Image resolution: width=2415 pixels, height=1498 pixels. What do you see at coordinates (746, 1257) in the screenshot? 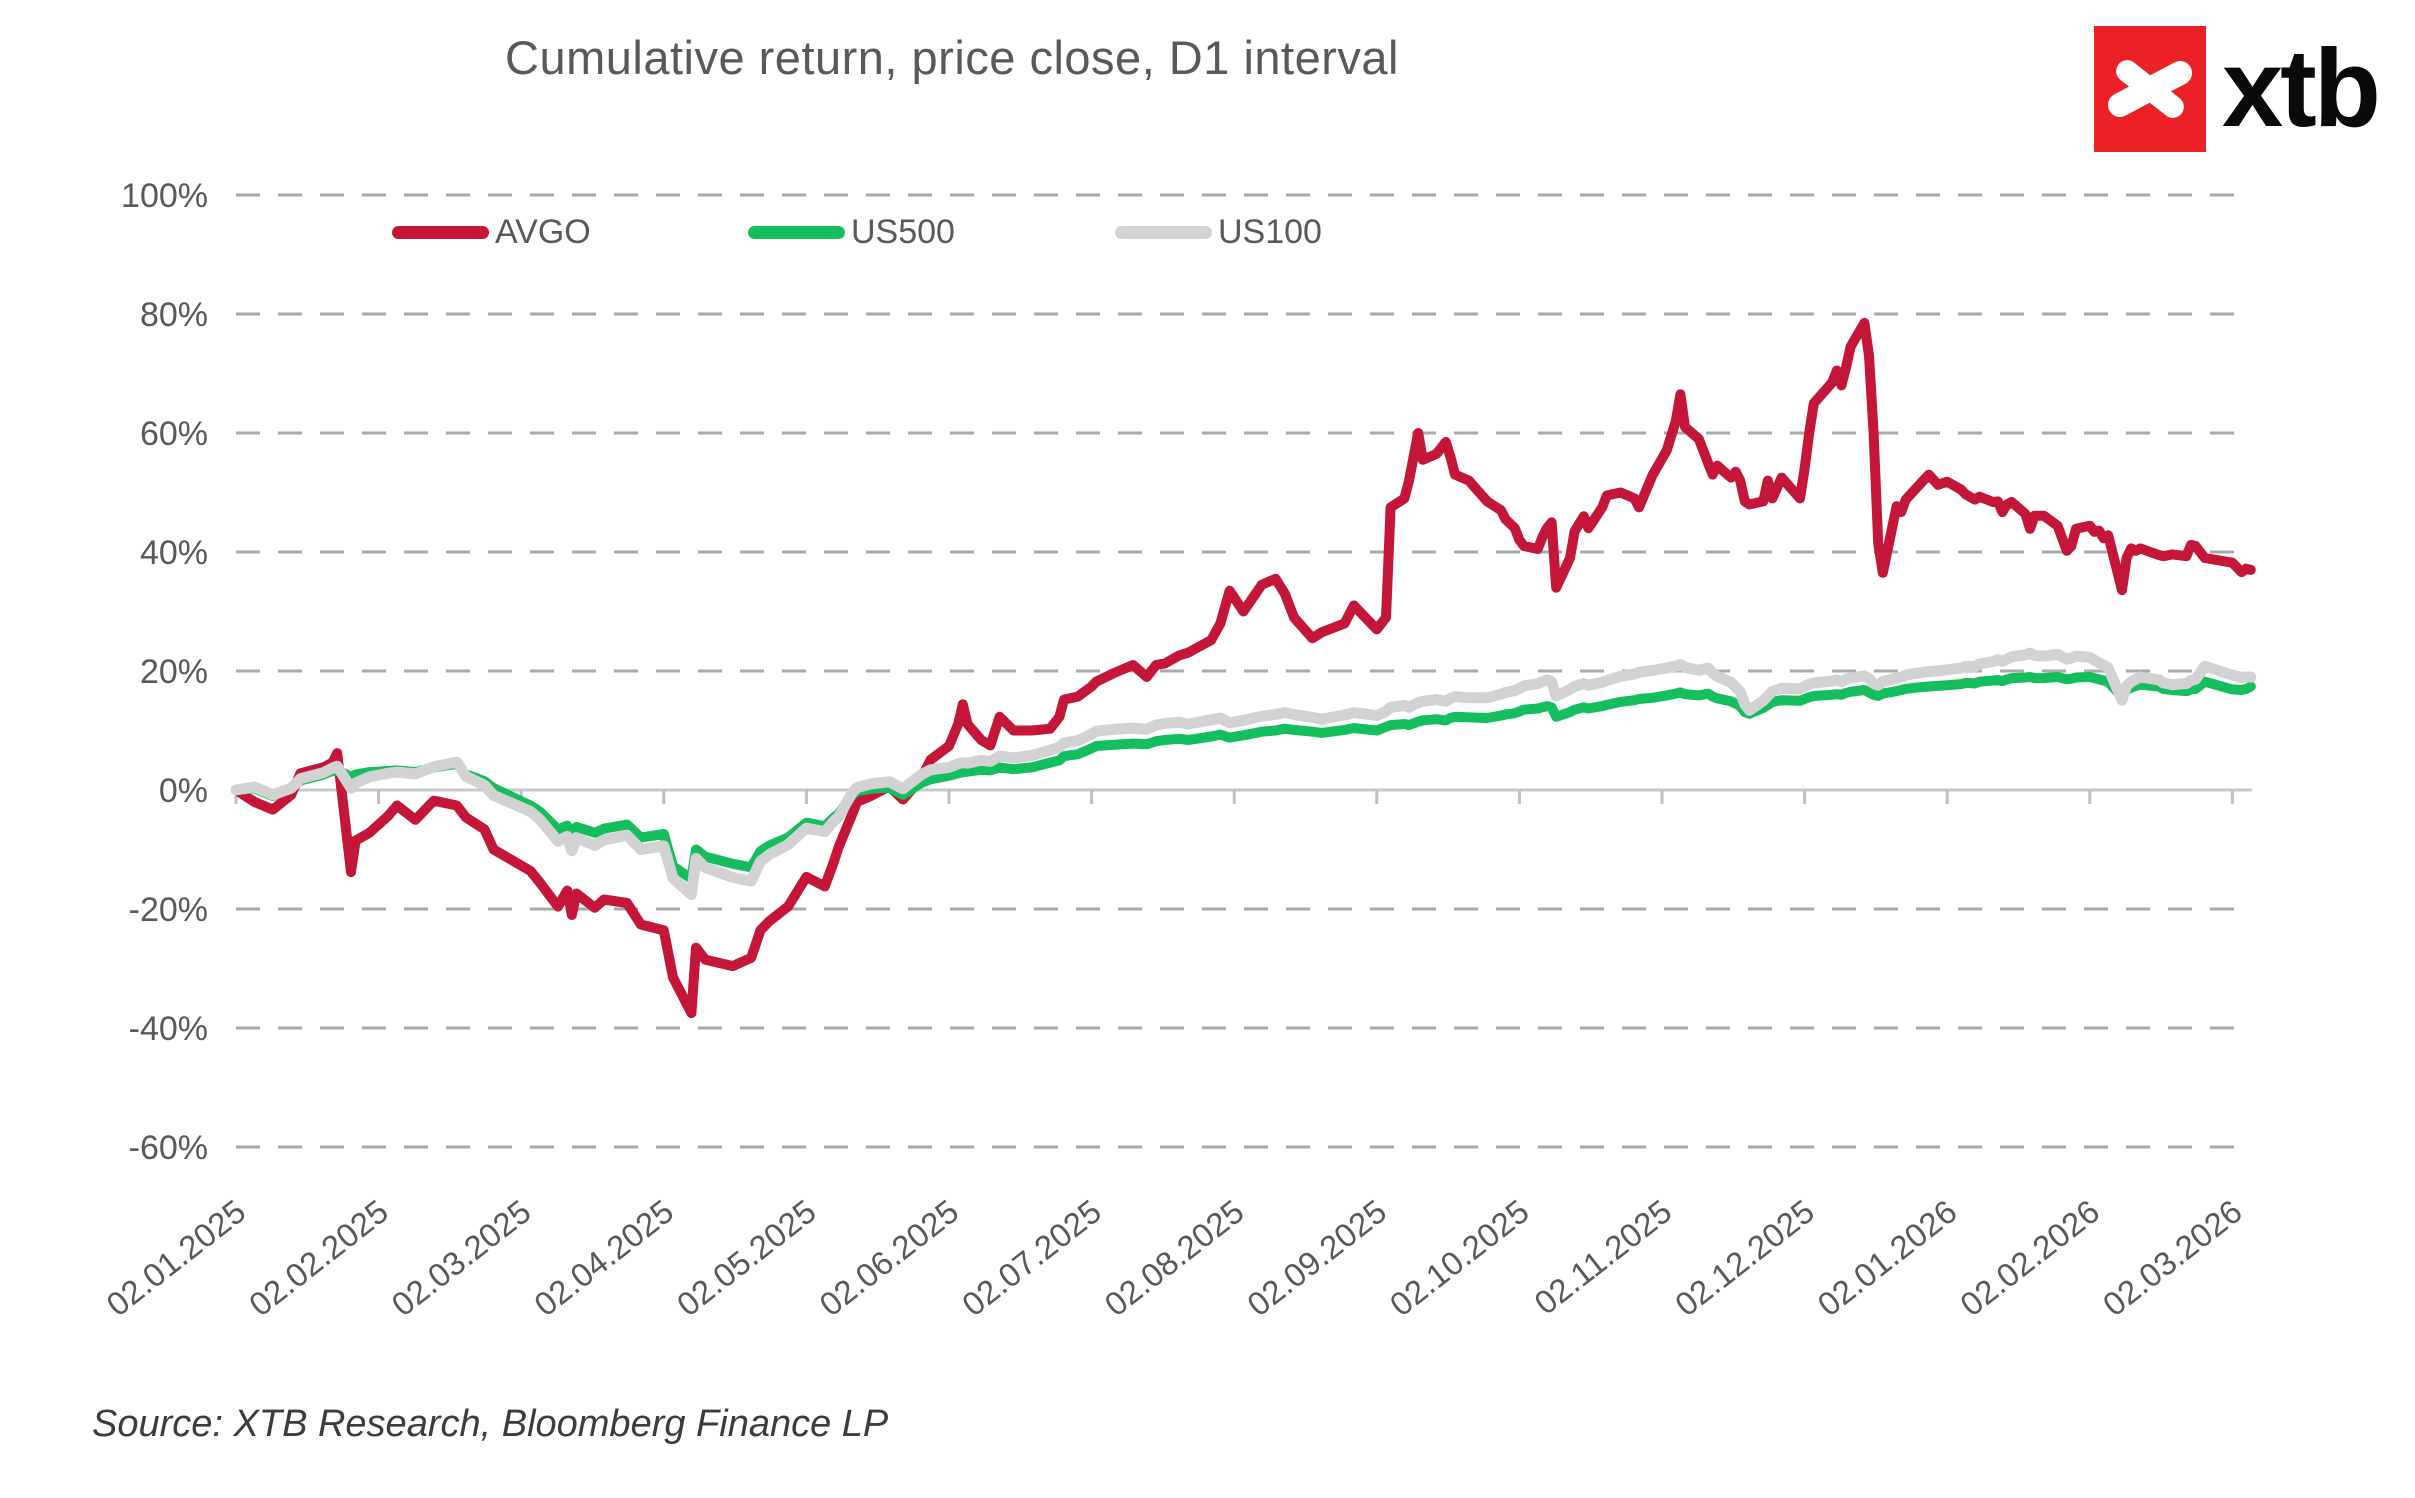
I see `svg-text: 02.05.2025` at bounding box center [746, 1257].